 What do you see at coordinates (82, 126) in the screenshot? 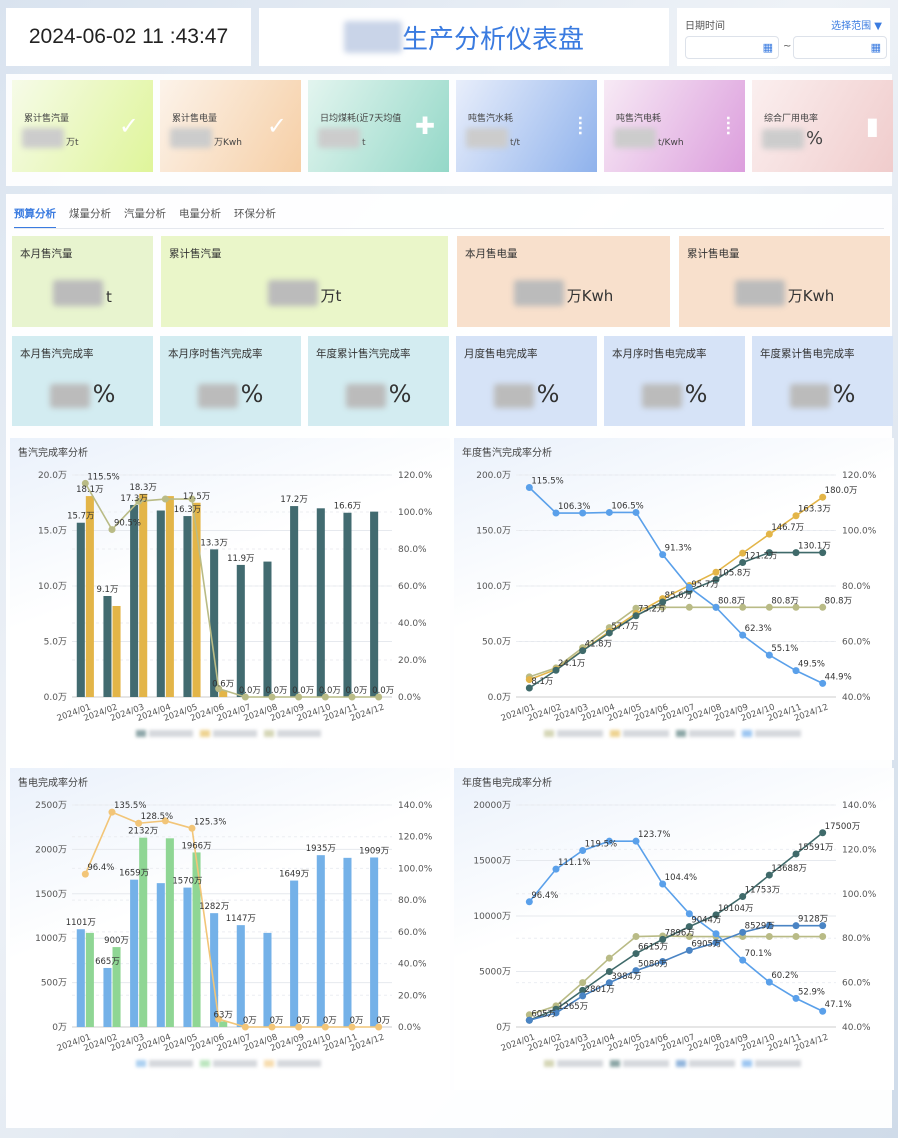
I see `kpi-card: 累计售汽量 万t ✓` at bounding box center [82, 126].